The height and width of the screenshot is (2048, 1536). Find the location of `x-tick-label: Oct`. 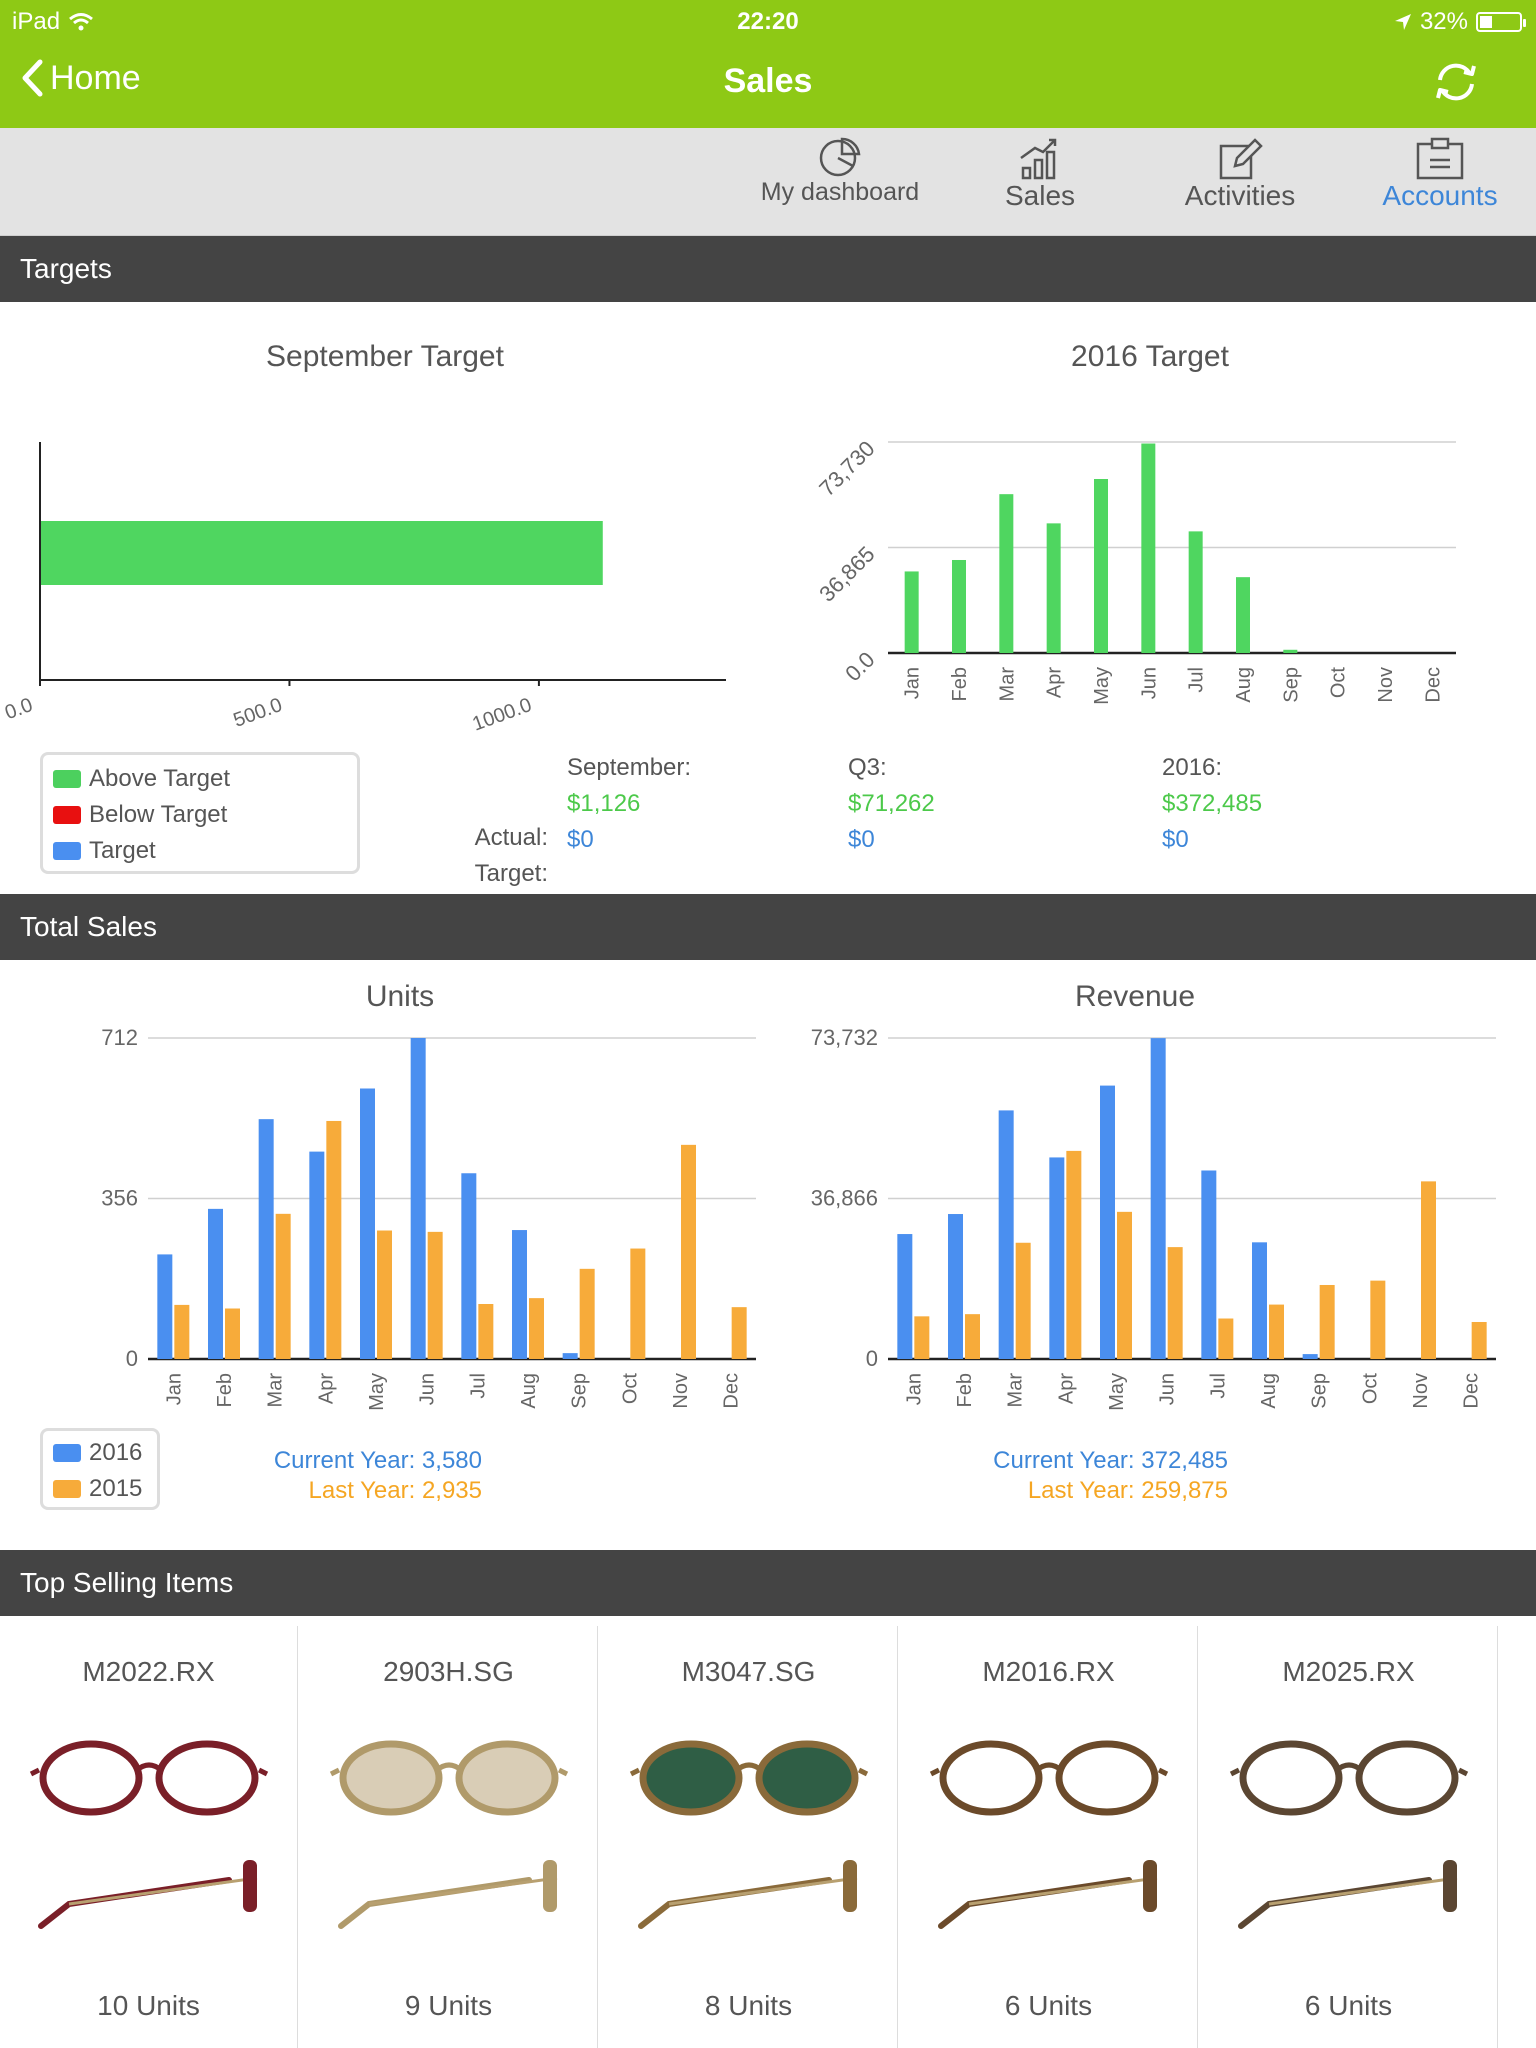

x-tick-label: Oct is located at coordinates (1339, 683).